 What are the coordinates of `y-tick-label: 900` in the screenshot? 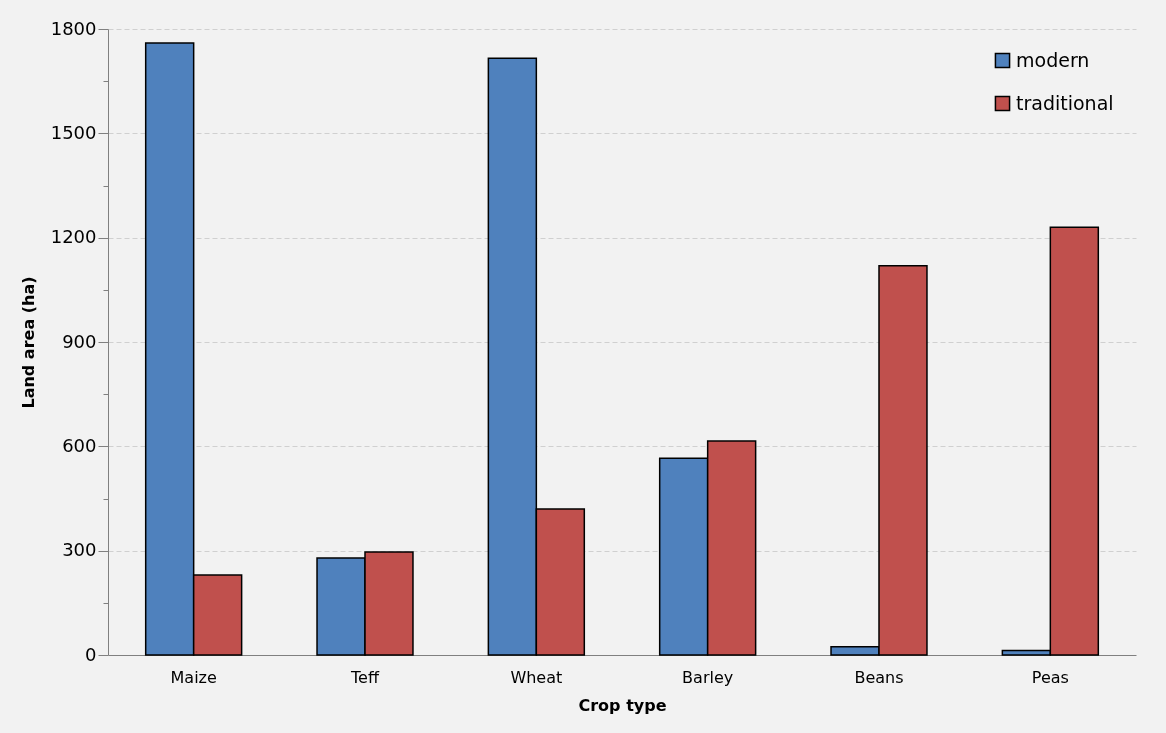 It's located at (79, 341).